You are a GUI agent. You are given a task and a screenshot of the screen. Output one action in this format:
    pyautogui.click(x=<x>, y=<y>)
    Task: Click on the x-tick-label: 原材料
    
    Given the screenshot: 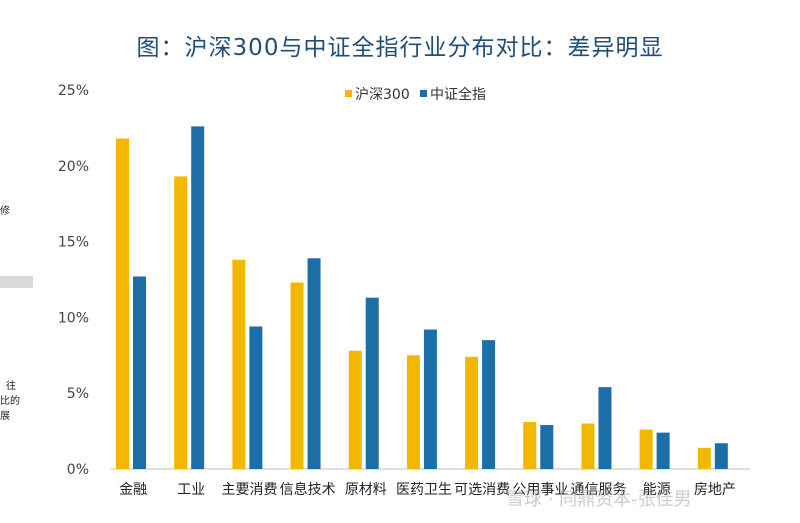 What is the action you would take?
    pyautogui.click(x=366, y=490)
    